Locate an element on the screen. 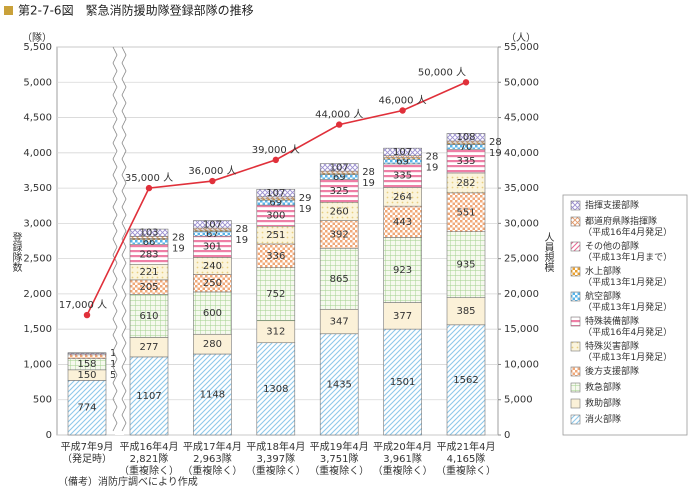 The width and height of the screenshot is (695, 501). y-tick-label: 3,500 is located at coordinates (37, 188).